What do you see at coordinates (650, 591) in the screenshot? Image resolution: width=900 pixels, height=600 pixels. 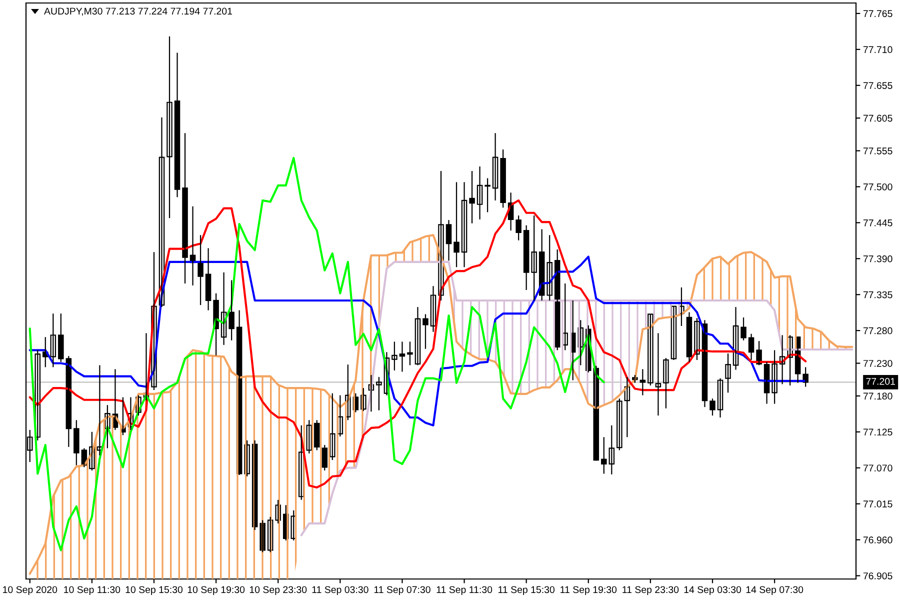 I see `x-tick-label: 11 Sep 23:30` at bounding box center [650, 591].